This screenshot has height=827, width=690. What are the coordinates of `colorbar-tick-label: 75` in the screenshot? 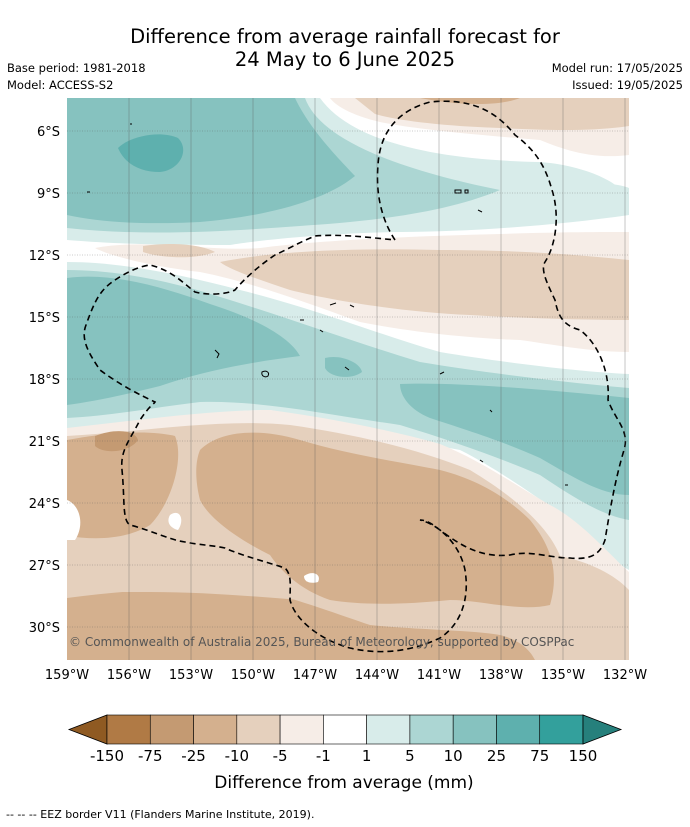 It's located at (539, 756).